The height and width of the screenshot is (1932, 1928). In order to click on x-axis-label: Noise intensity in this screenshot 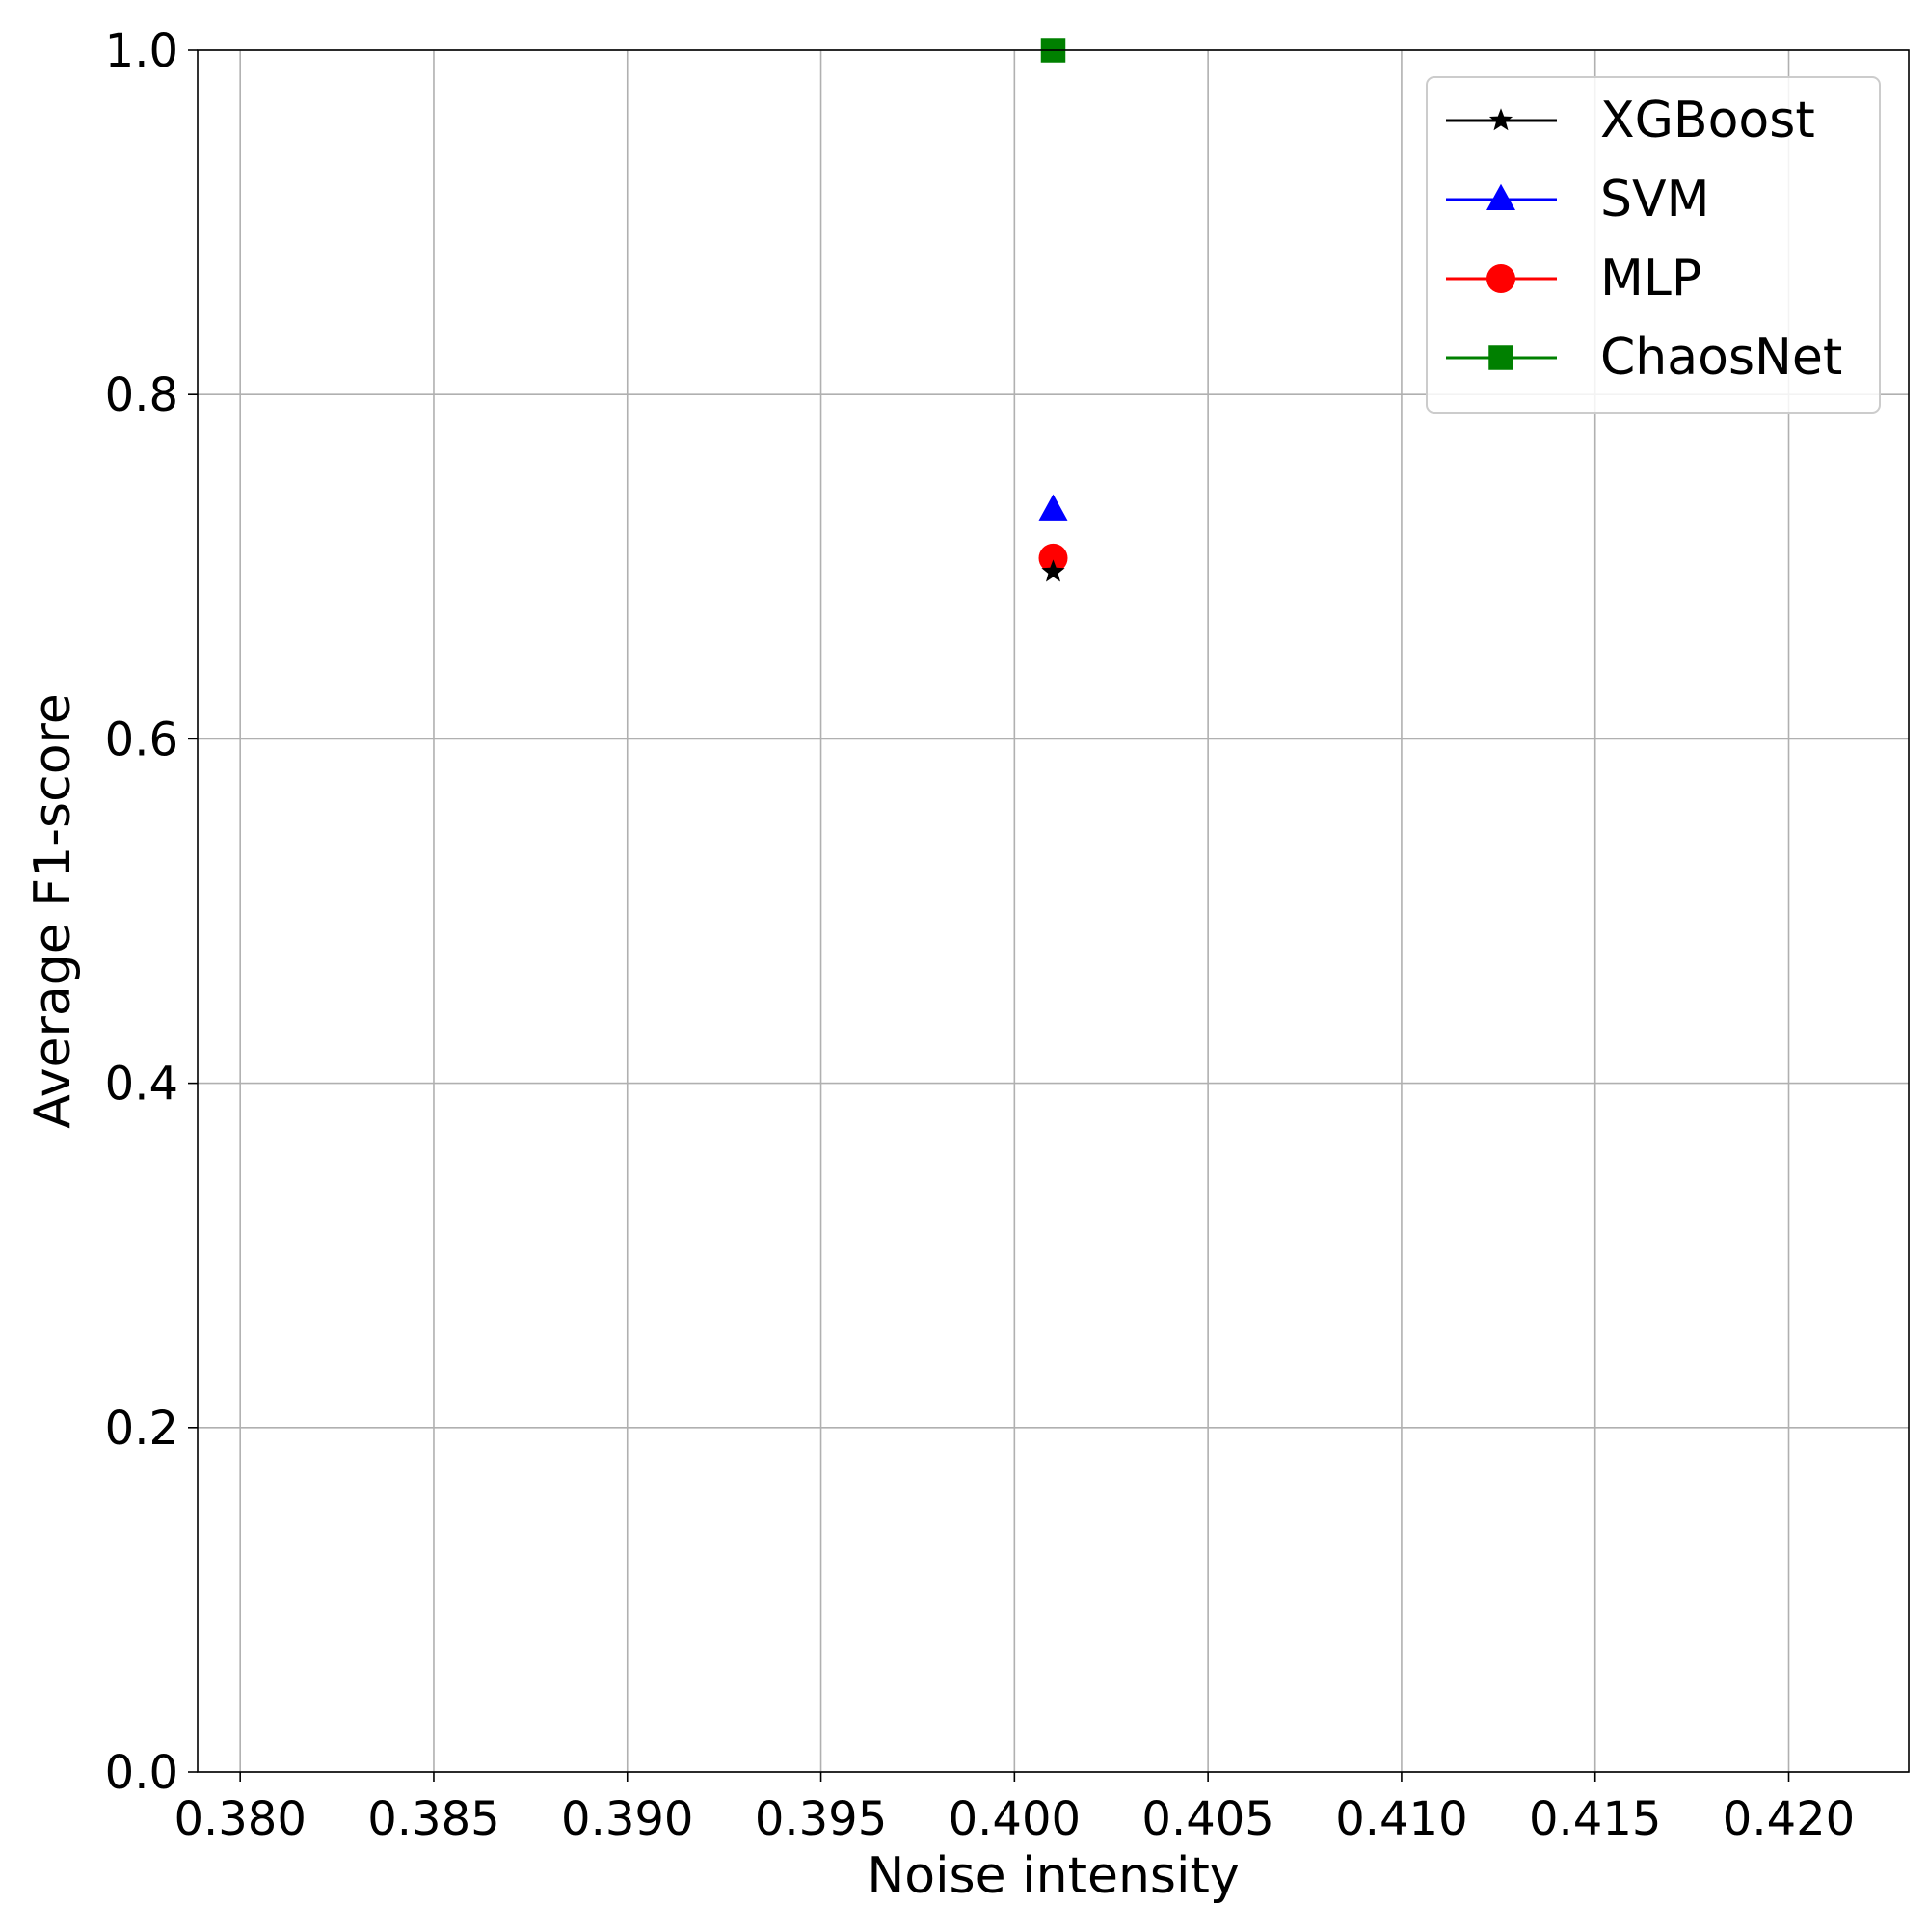, I will do `click(1053, 1876)`.